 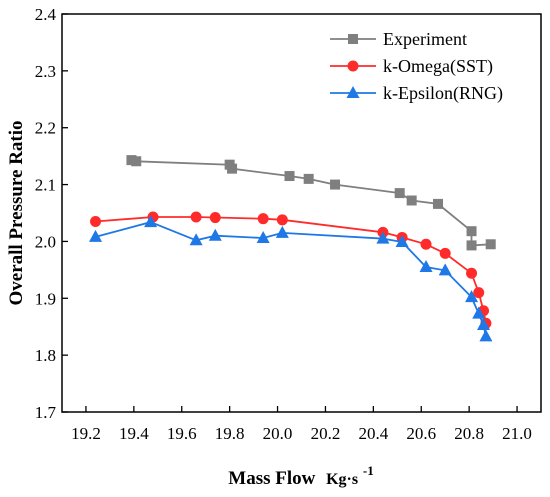 I want to click on series-square, so click(x=311, y=203).